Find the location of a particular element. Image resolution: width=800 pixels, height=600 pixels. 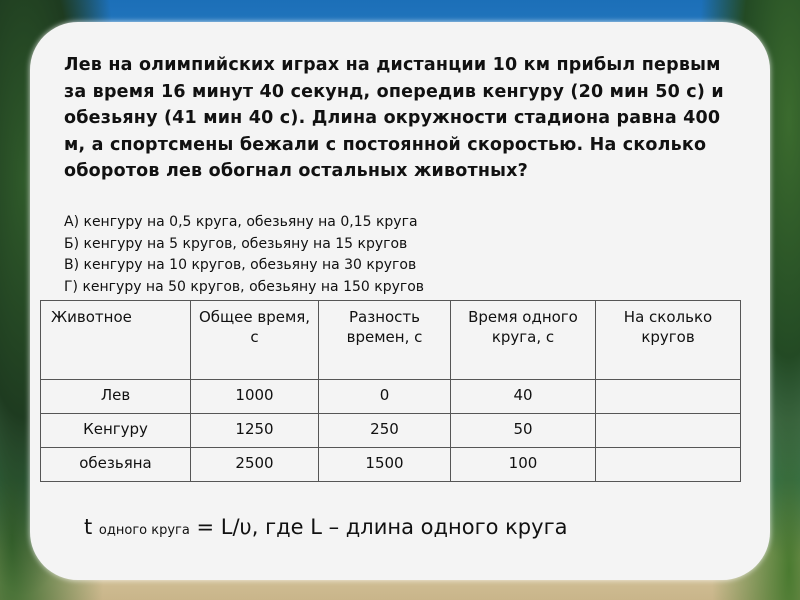

formula-t: t is located at coordinates (88, 527).